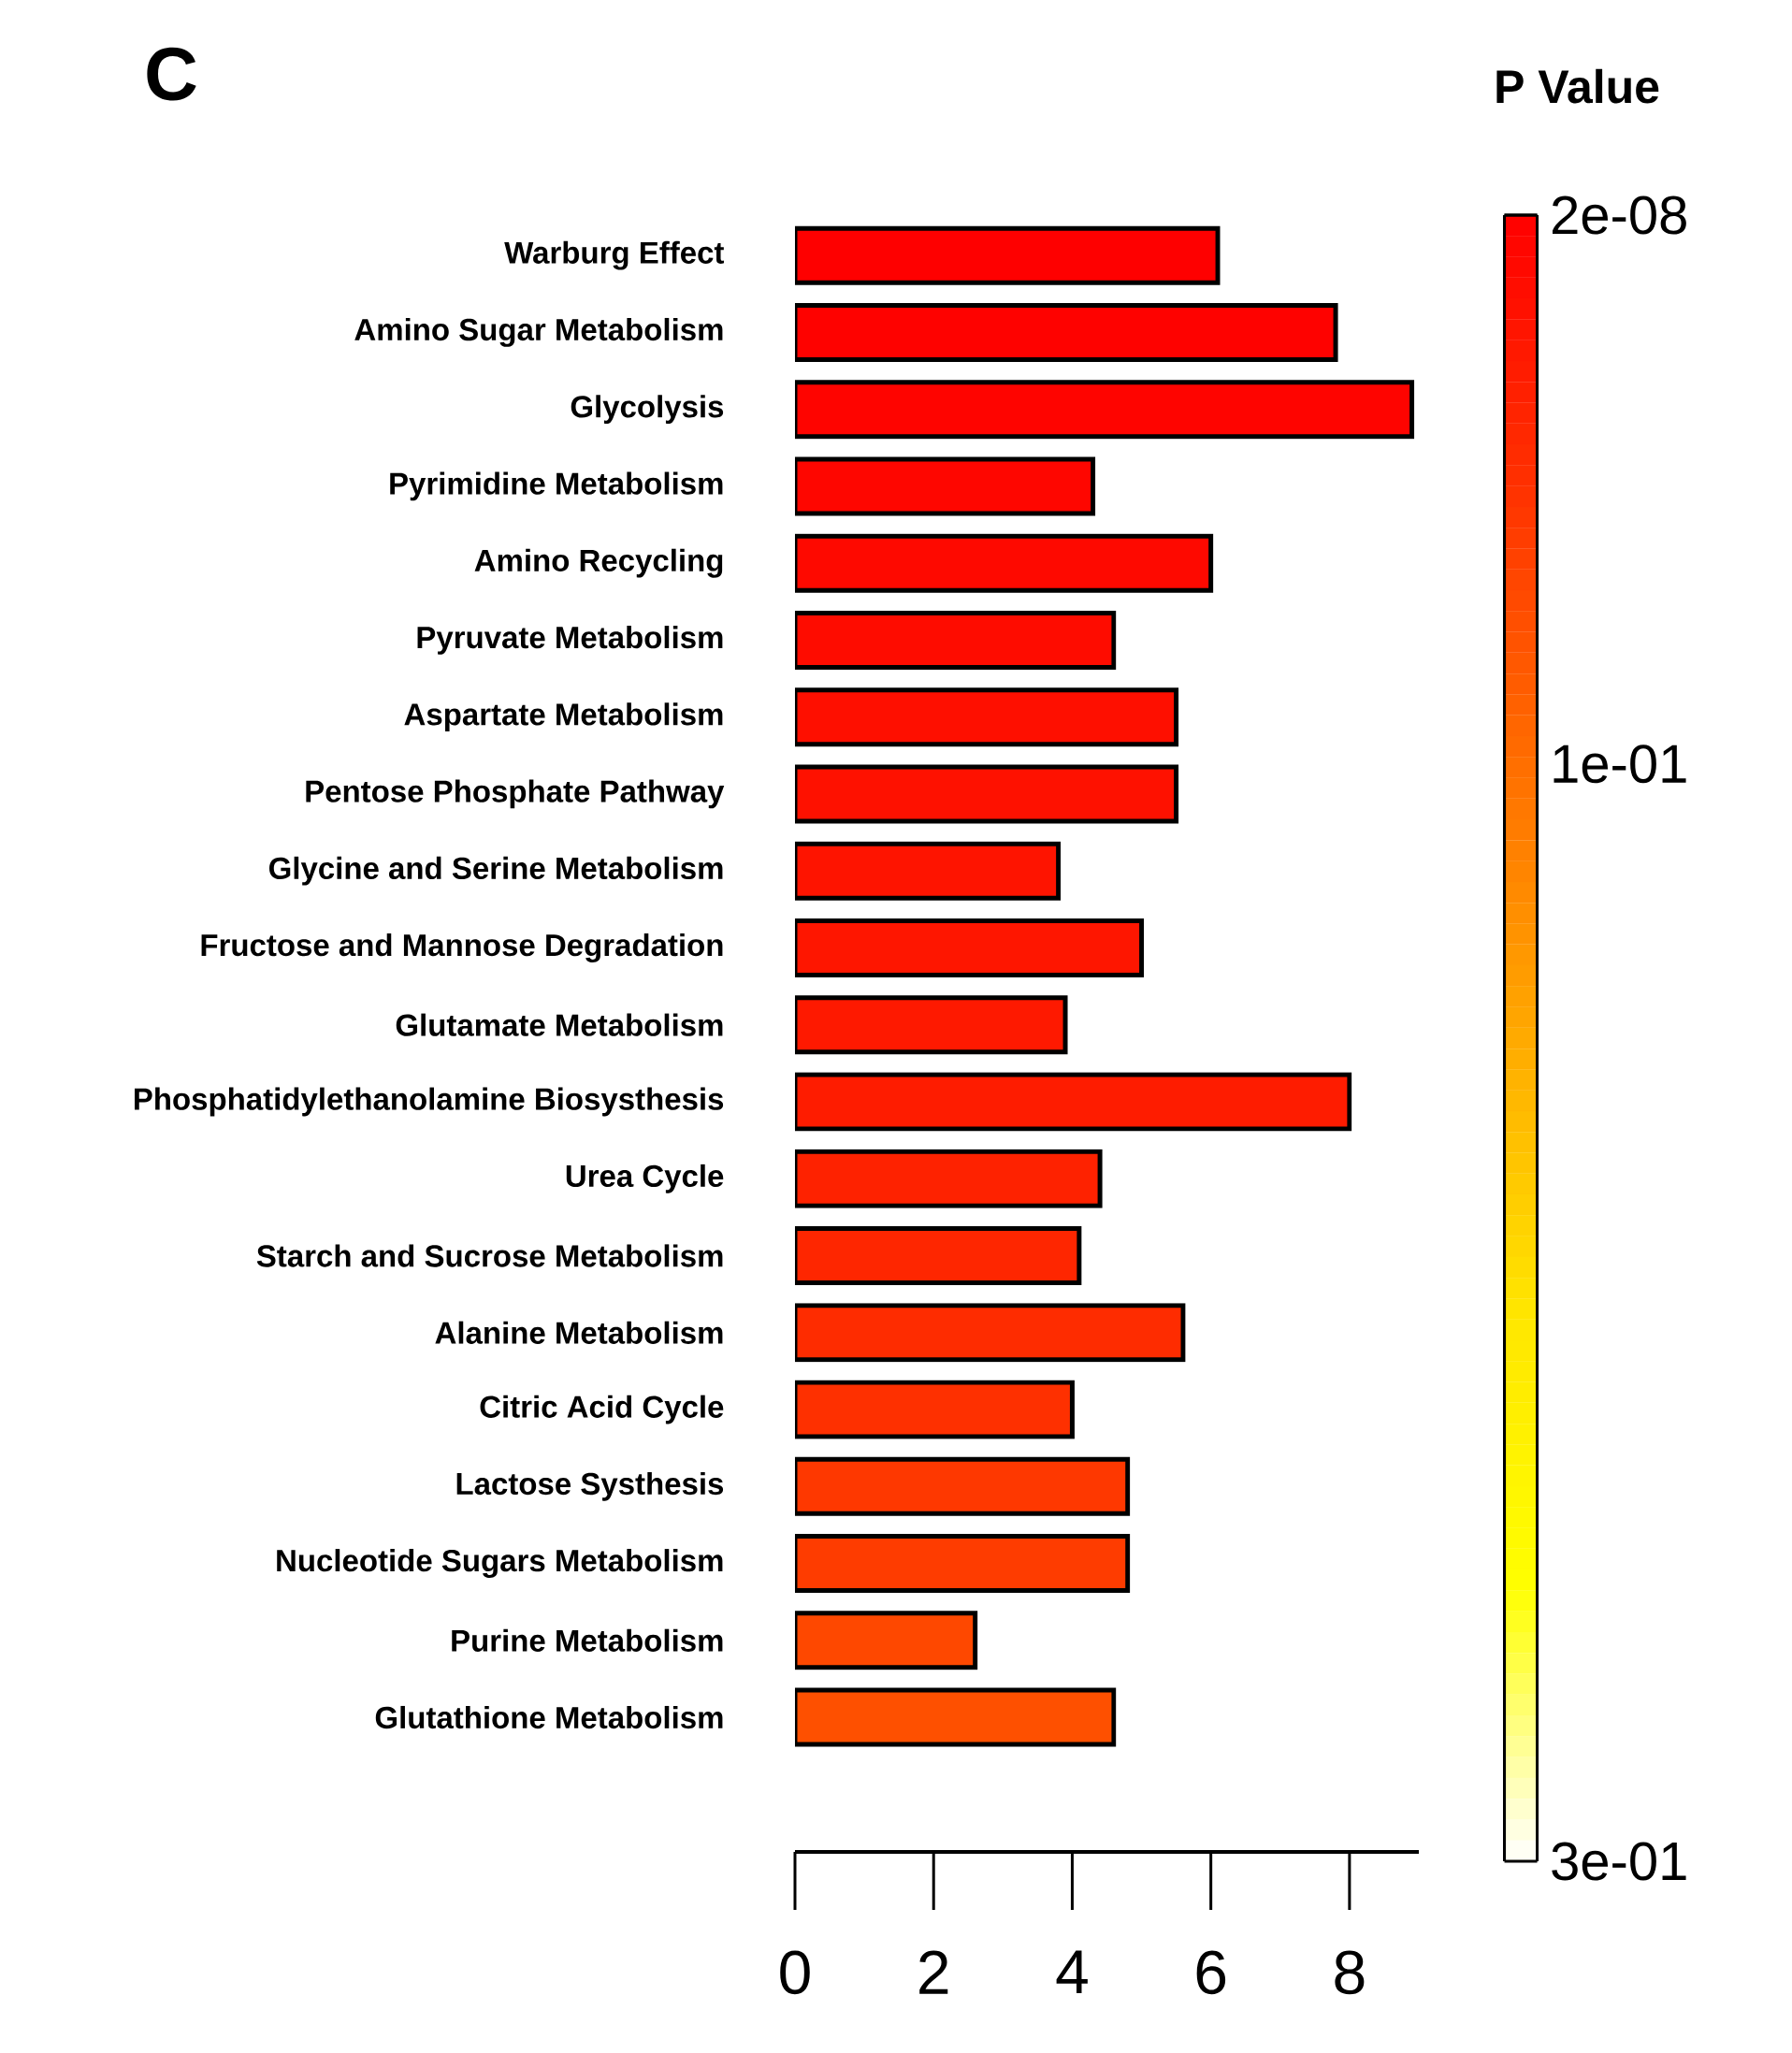 The height and width of the screenshot is (2053, 1792). Describe the element at coordinates (645, 1178) in the screenshot. I see `y-tick-label: Urea Cycle` at that location.